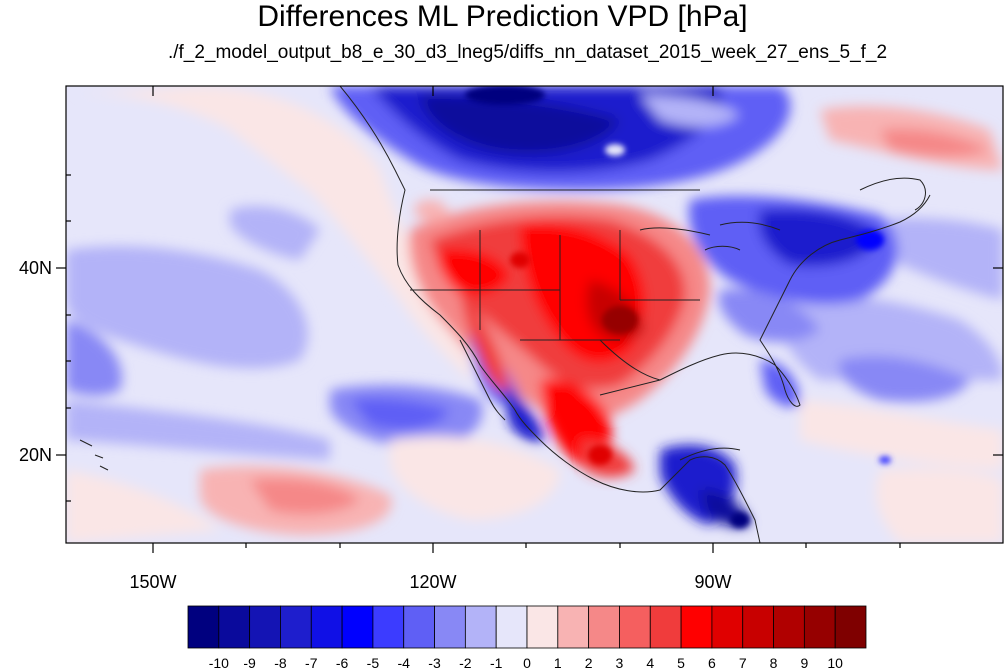 Image resolution: width=1005 pixels, height=672 pixels. Describe the element at coordinates (433, 582) in the screenshot. I see `lon-tick-label: 120W` at that location.